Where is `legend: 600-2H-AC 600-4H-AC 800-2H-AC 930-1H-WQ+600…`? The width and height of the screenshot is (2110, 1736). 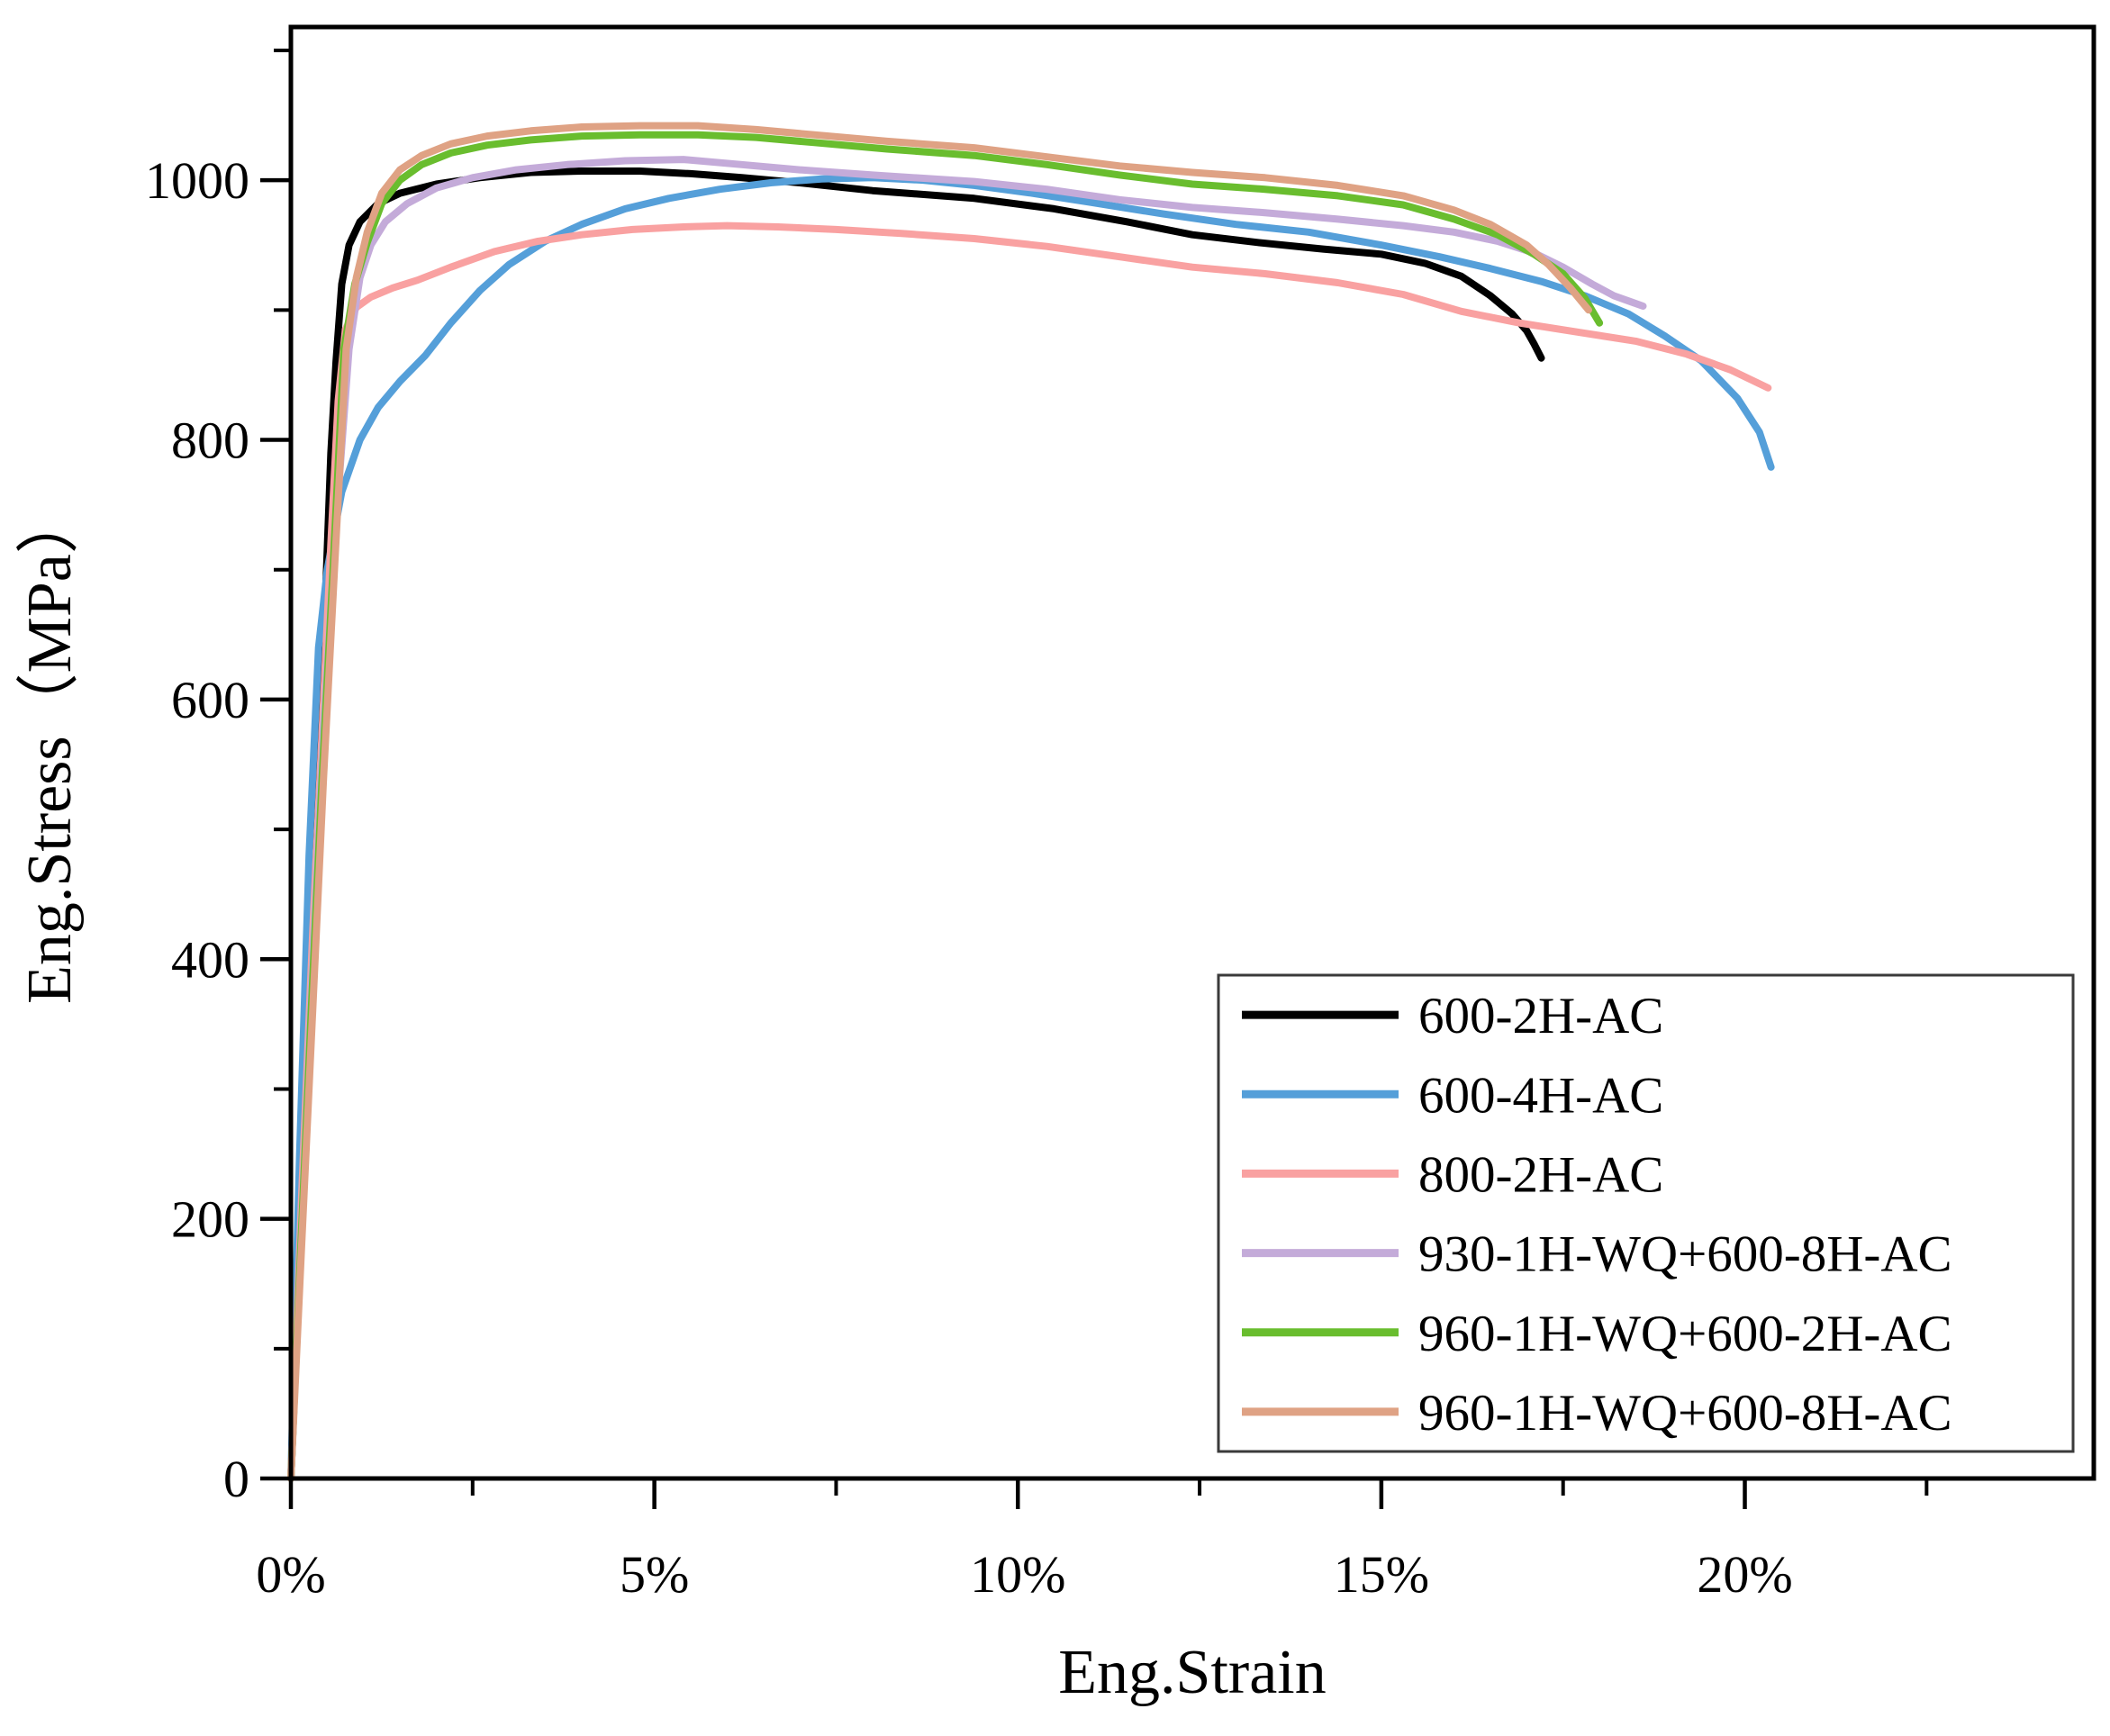
legend: 600-2H-AC 600-4H-AC 800-2H-AC 930-1H-WQ+600… is located at coordinates (1646, 1213).